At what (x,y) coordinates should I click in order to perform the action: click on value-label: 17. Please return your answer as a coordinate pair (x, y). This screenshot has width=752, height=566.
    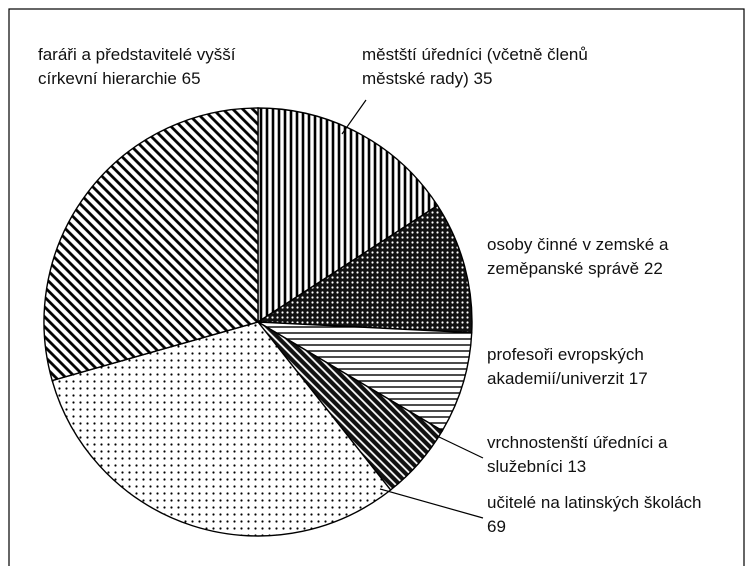
    Looking at the image, I should click on (638, 378).